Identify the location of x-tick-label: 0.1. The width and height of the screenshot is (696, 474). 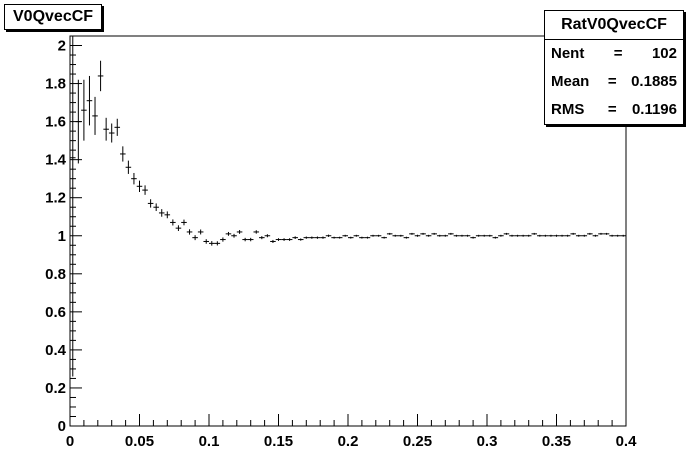
(209, 441).